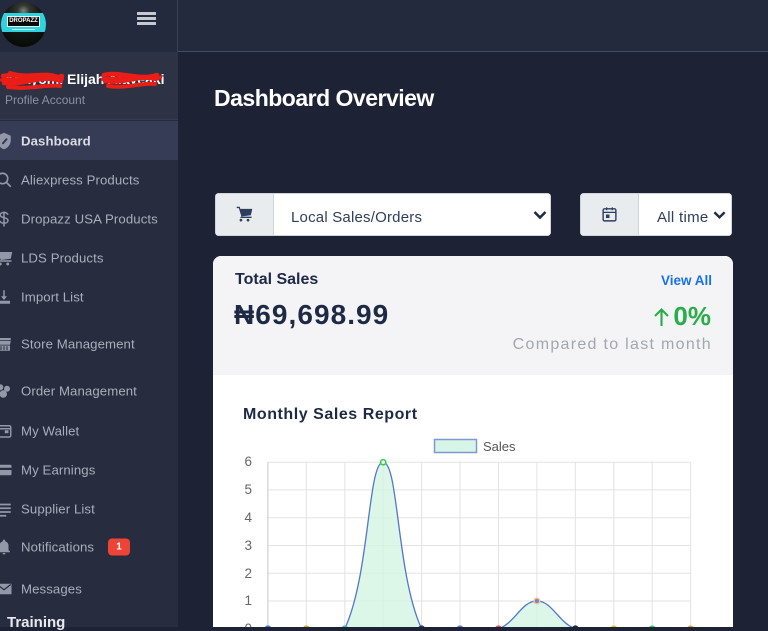  What do you see at coordinates (499, 446) in the screenshot?
I see `svg-text: Sales` at bounding box center [499, 446].